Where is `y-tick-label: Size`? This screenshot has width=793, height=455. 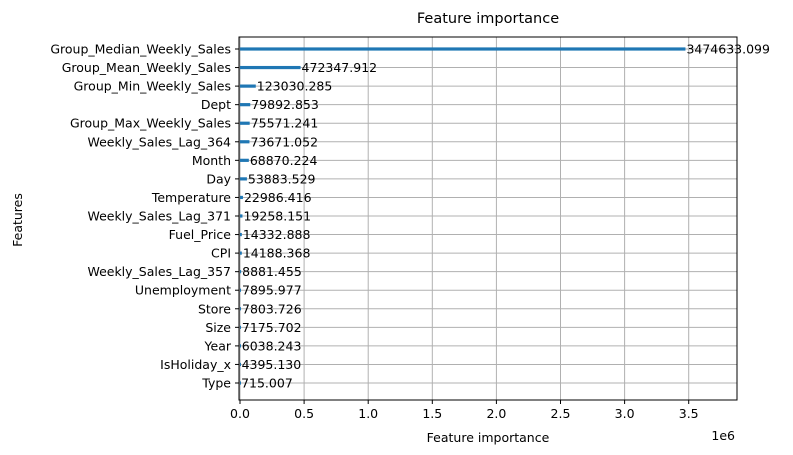
y-tick-label: Size is located at coordinates (218, 327).